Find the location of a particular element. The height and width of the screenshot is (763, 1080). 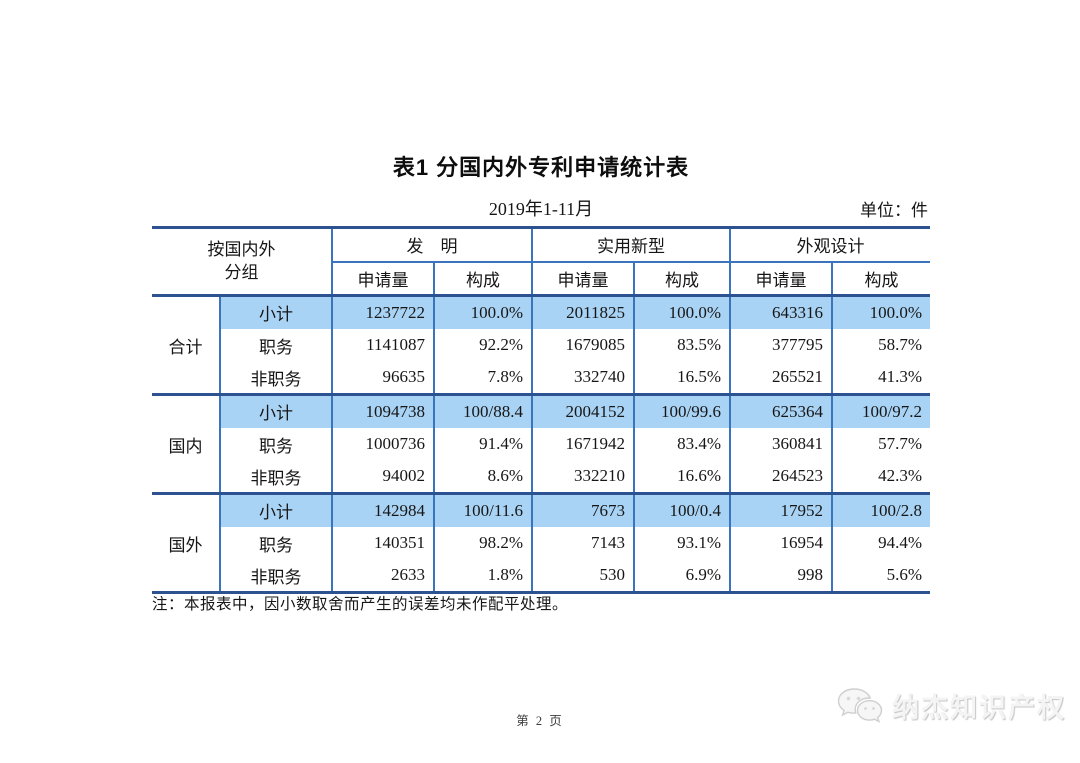

group-label: 合计 is located at coordinates (186, 345).